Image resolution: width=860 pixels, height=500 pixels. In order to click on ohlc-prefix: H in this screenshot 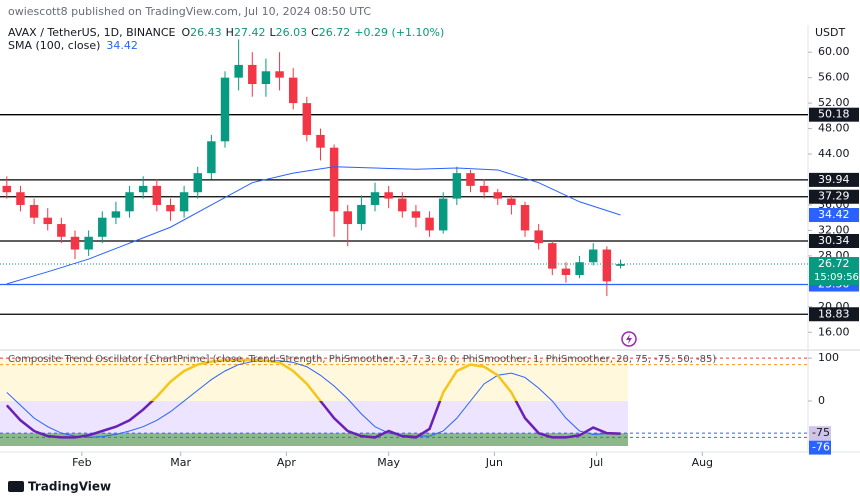, I will do `click(230, 32)`.